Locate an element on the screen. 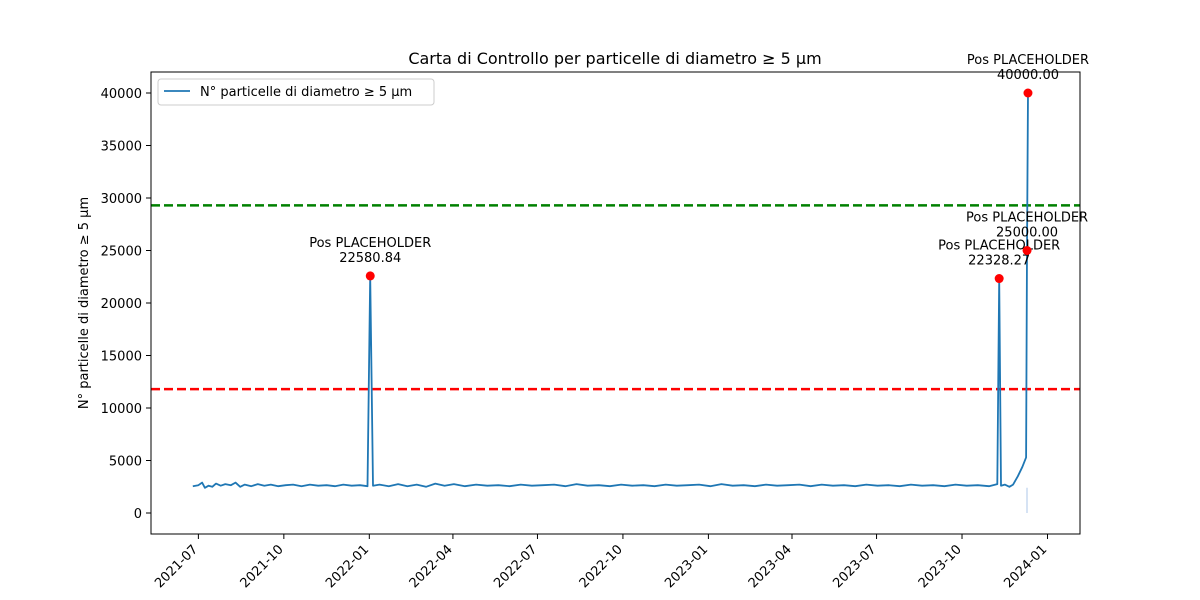 The width and height of the screenshot is (1200, 600). y-tick-label: 30000 is located at coordinates (121, 199).